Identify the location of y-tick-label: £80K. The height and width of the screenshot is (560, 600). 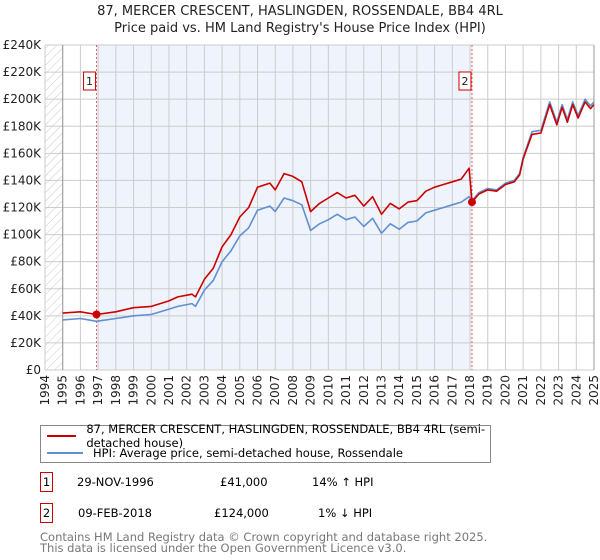
(26, 262).